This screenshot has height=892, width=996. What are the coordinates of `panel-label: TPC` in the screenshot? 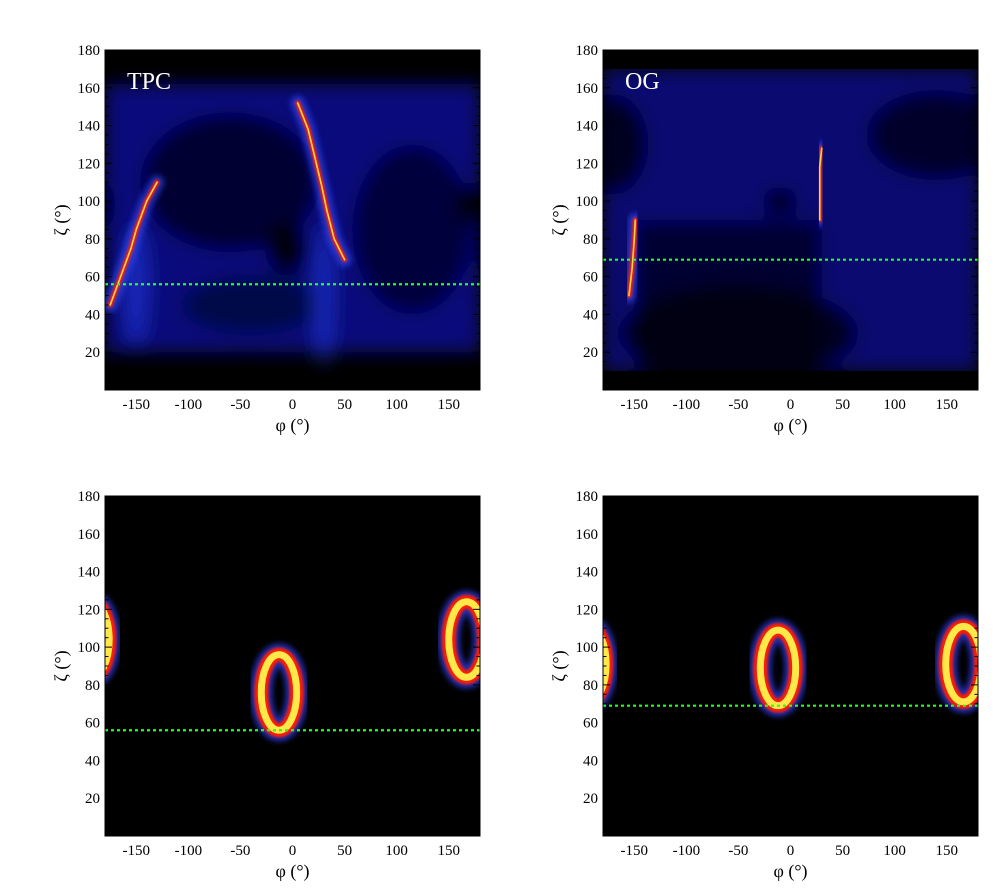 It's located at (149, 82).